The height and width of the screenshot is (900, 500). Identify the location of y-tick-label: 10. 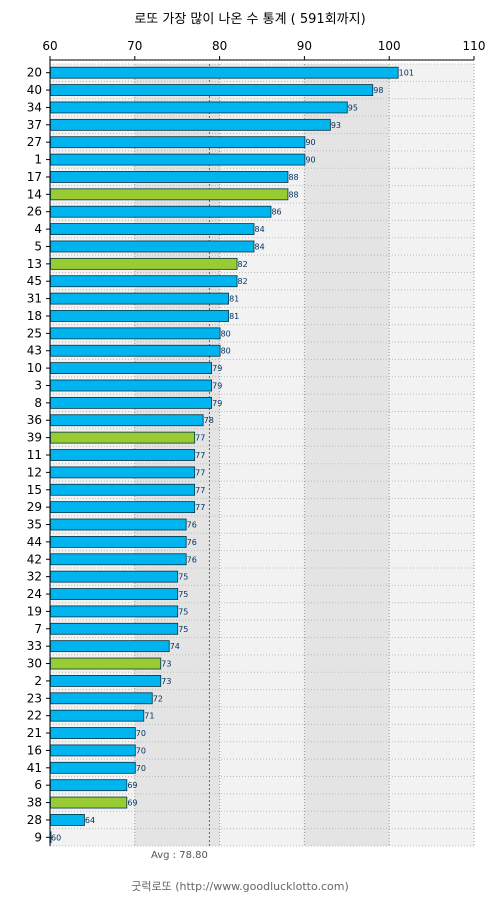
(34, 368).